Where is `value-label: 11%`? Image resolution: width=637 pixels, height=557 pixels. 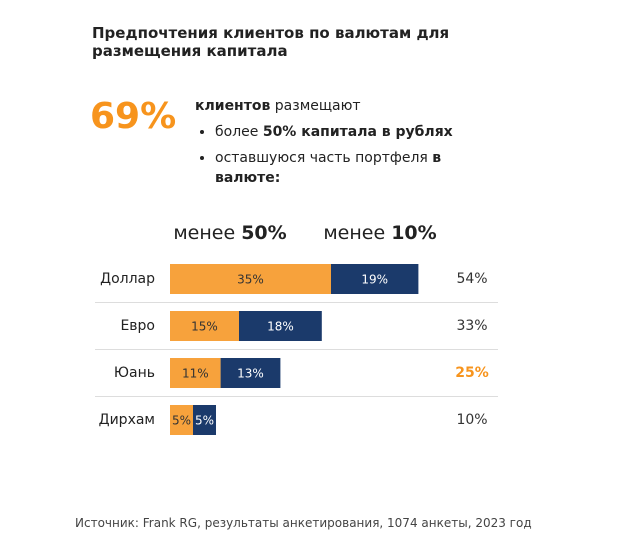 value-label: 11% is located at coordinates (195, 374).